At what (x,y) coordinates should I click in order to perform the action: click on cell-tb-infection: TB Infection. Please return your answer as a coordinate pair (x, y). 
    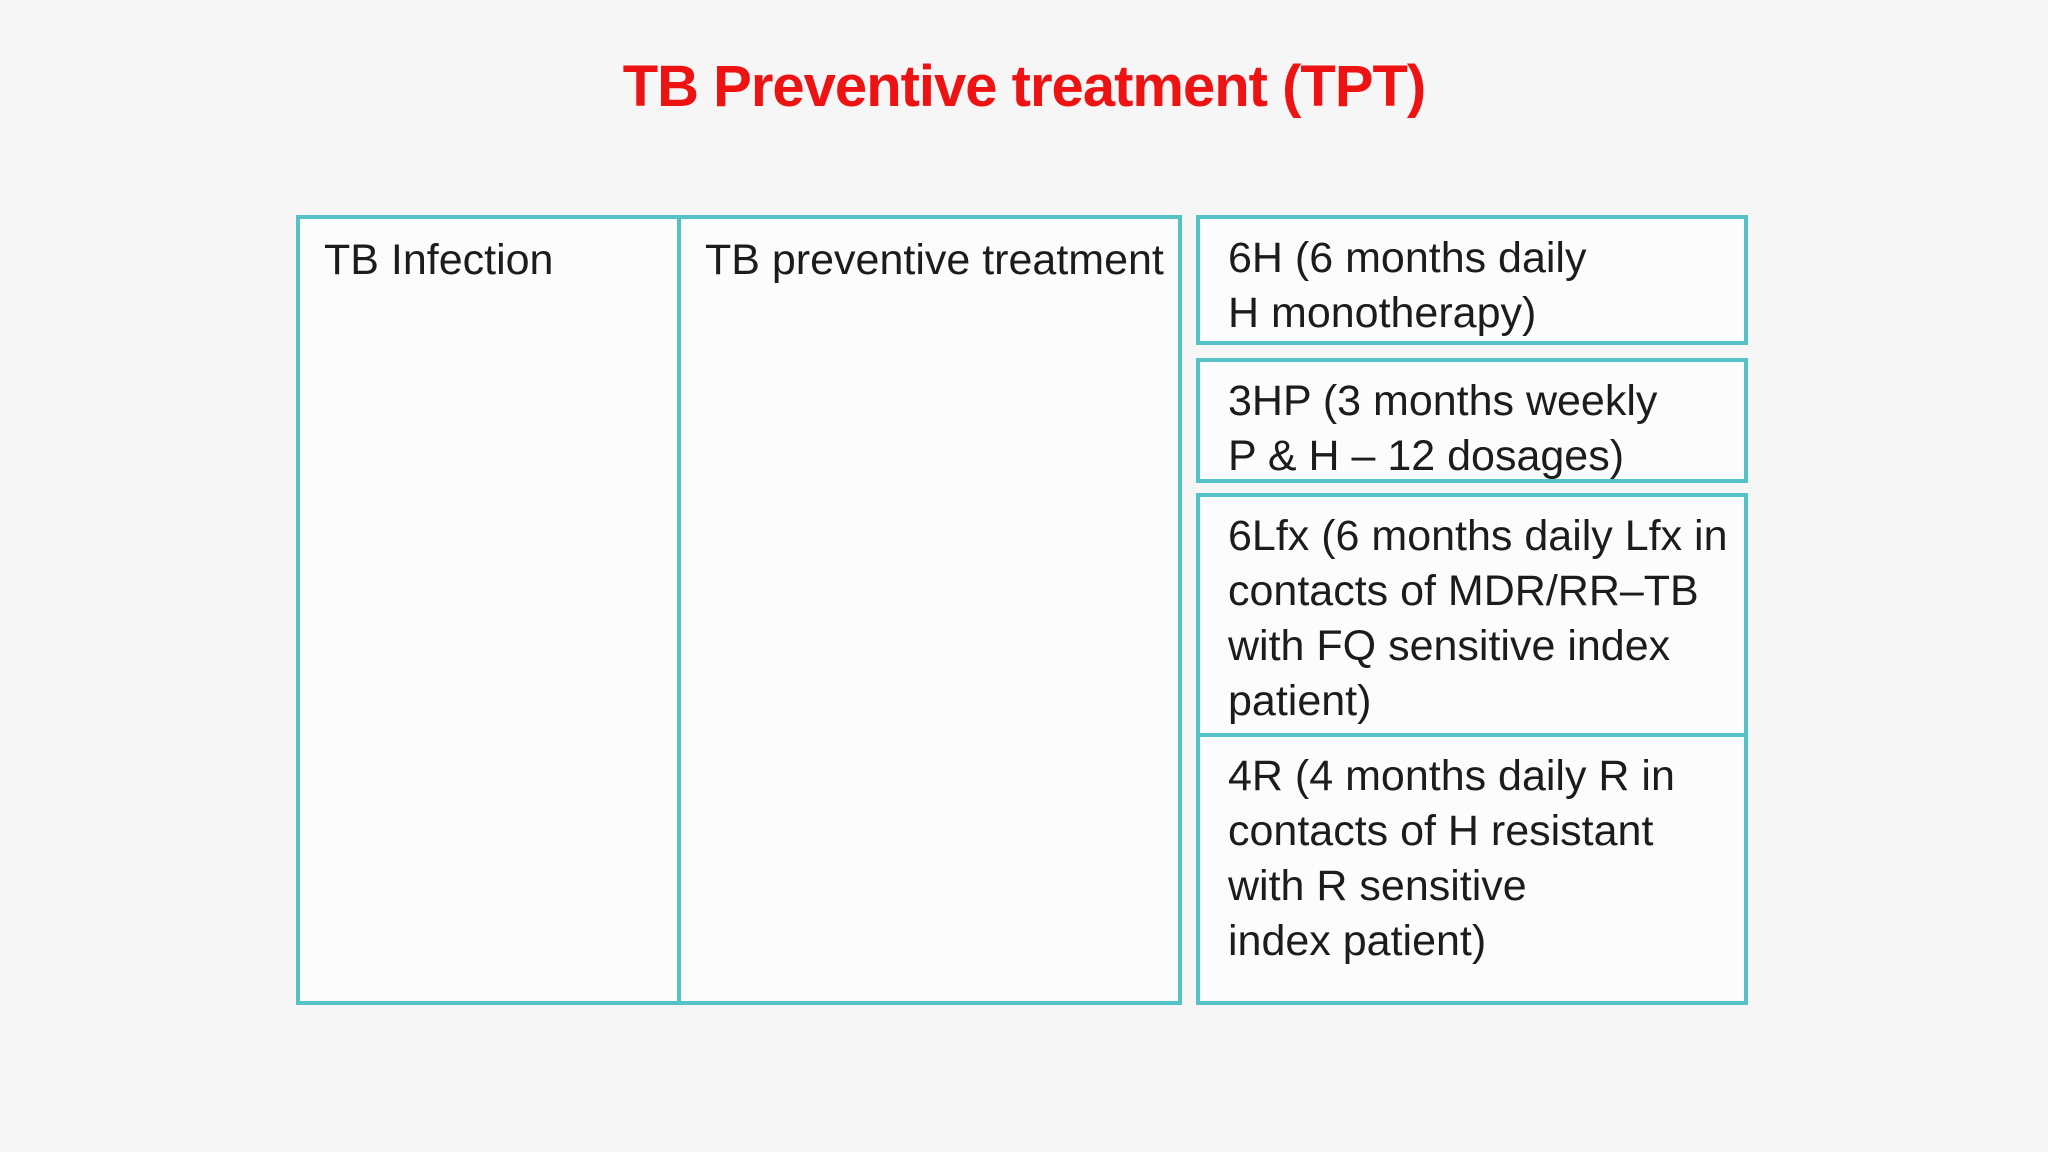
    Looking at the image, I should click on (490, 610).